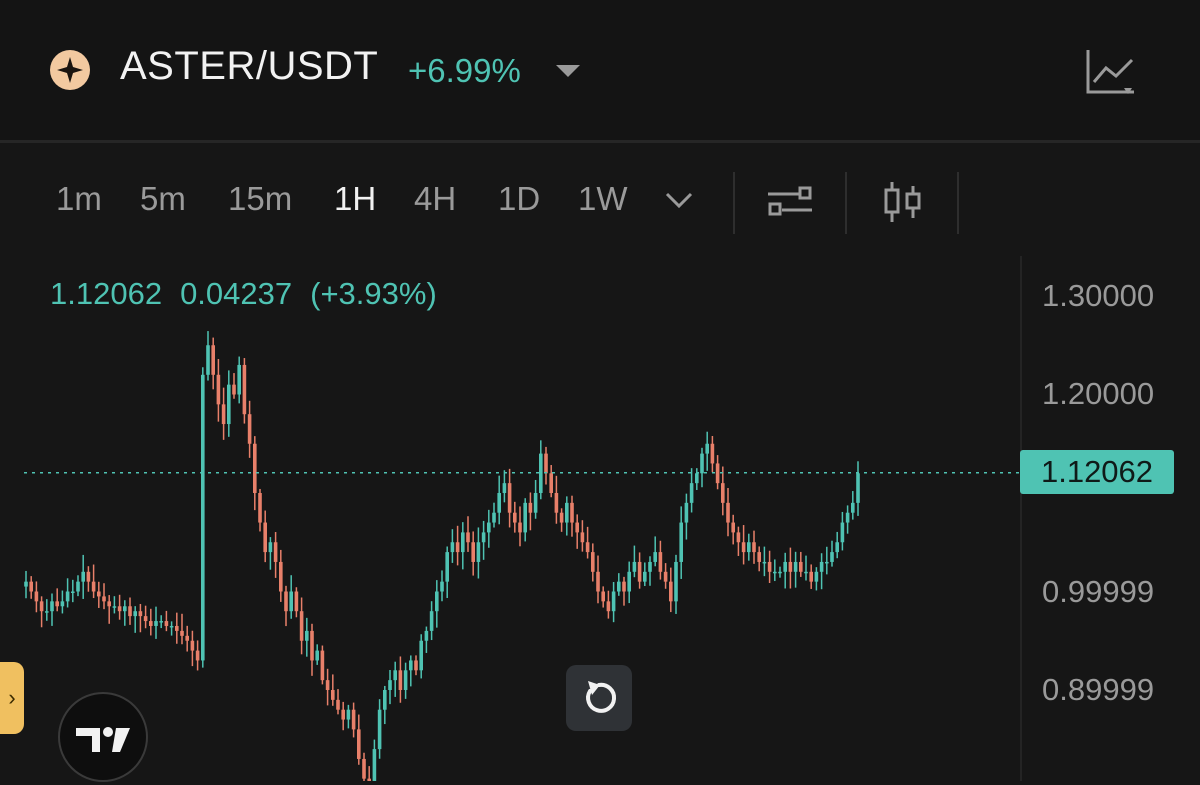 Image resolution: width=1200 pixels, height=785 pixels. I want to click on chart-type-icon, so click(1113, 73).